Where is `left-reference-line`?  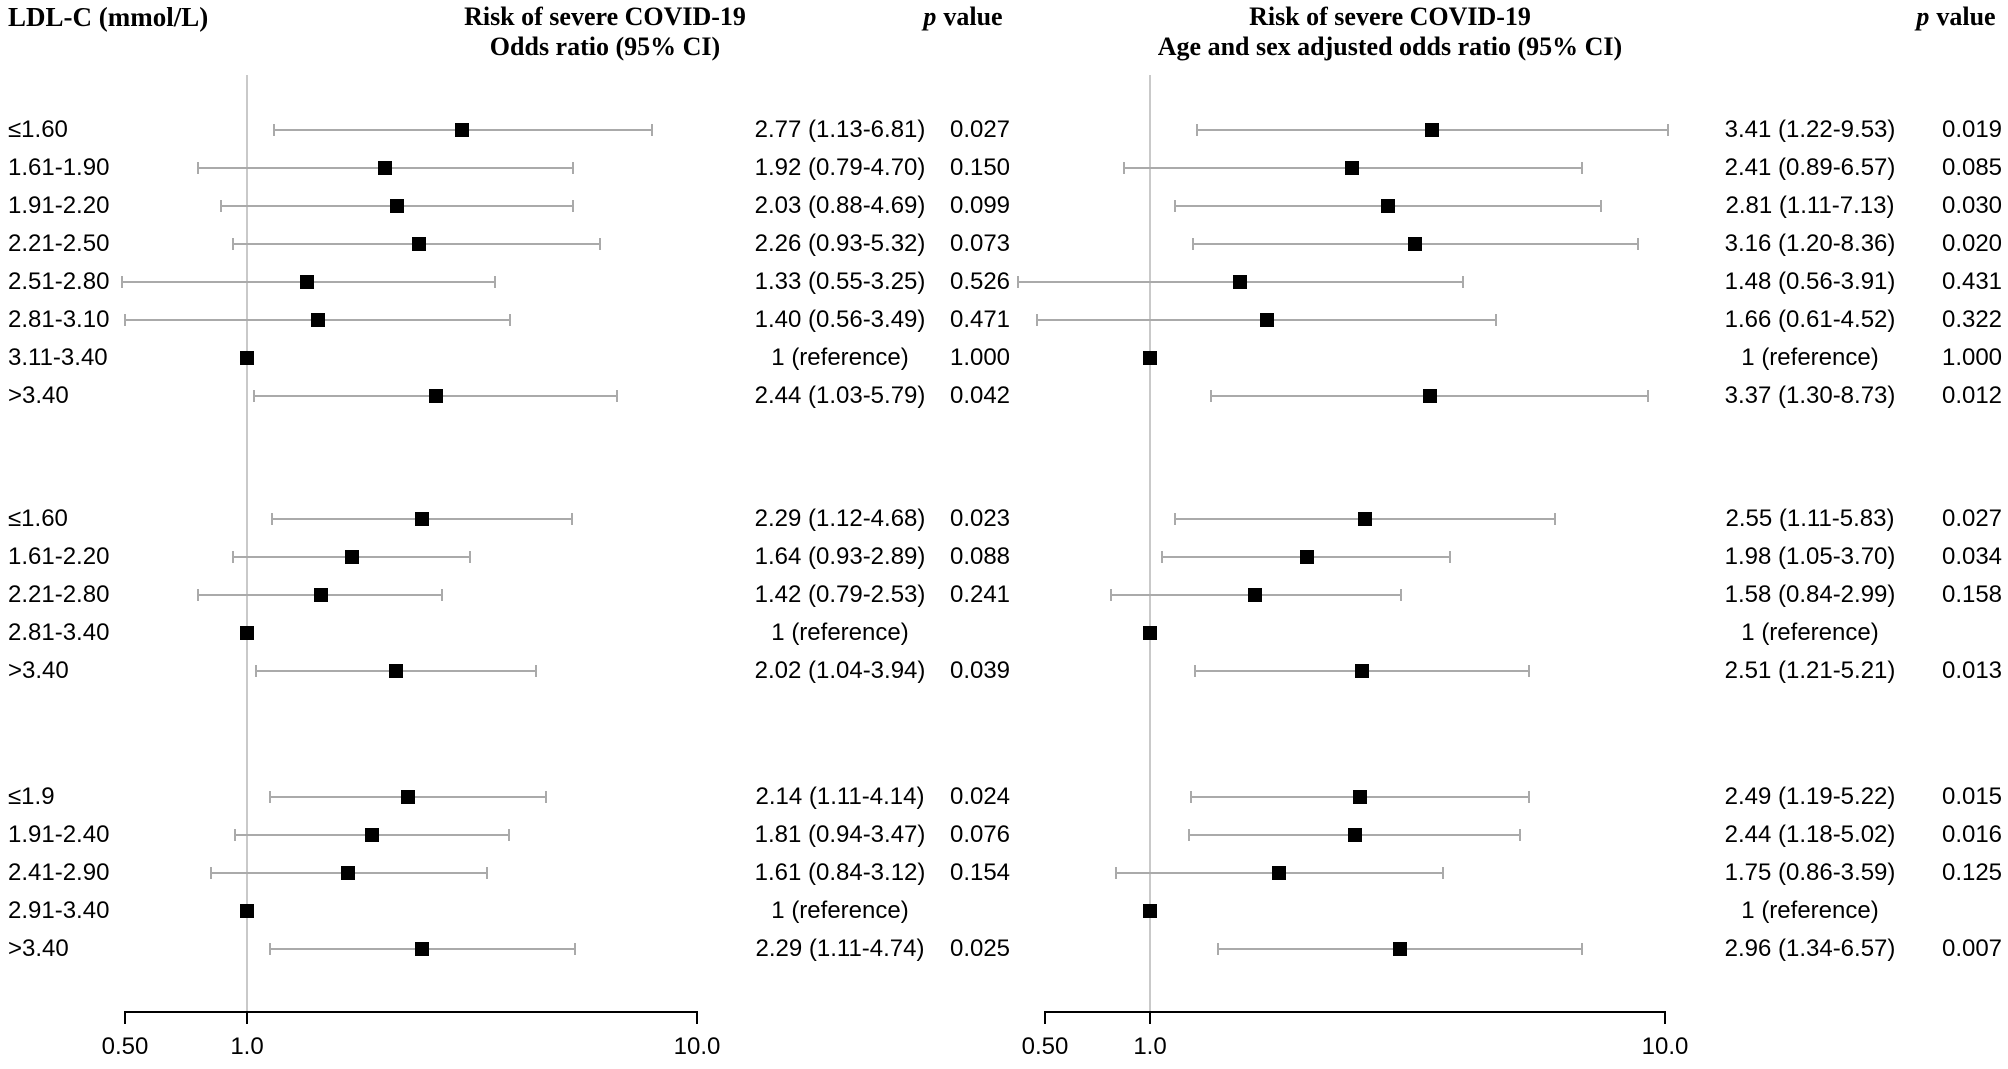 left-reference-line is located at coordinates (247, 543).